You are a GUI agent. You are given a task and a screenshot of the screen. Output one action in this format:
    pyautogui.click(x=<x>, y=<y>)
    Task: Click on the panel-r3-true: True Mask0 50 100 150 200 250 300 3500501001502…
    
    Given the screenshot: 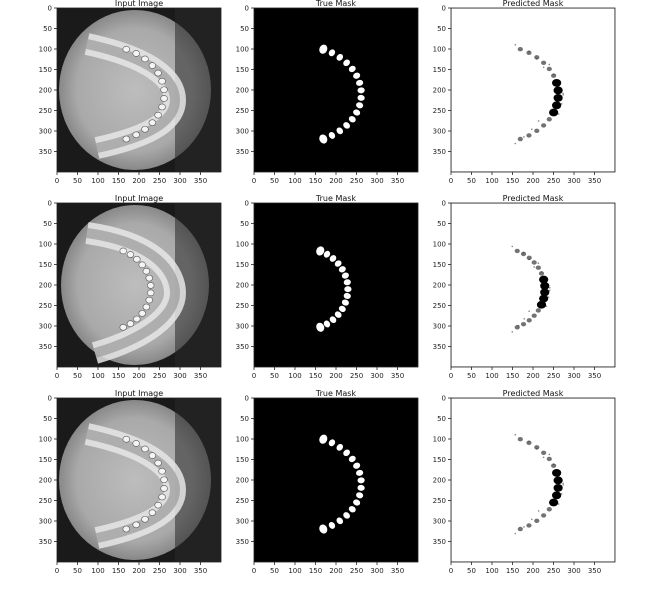 What is the action you would take?
    pyautogui.click(x=327, y=482)
    